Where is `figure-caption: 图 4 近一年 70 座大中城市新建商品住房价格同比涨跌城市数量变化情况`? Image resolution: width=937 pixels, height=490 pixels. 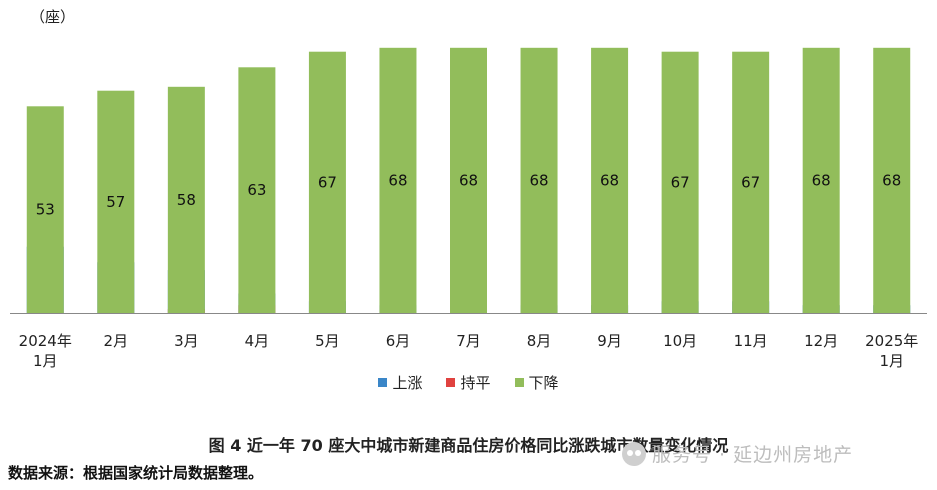
figure-caption: 图 4 近一年 70 座大中城市新建商品住房价格同比涨跌城市数量变化情况 is located at coordinates (468, 445).